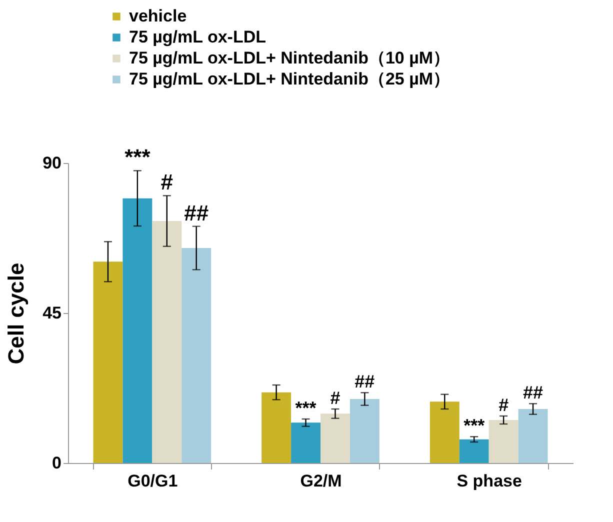 Image resolution: width=613 pixels, height=522 pixels. What do you see at coordinates (52, 313) in the screenshot?
I see `y-tick-label: 45` at bounding box center [52, 313].